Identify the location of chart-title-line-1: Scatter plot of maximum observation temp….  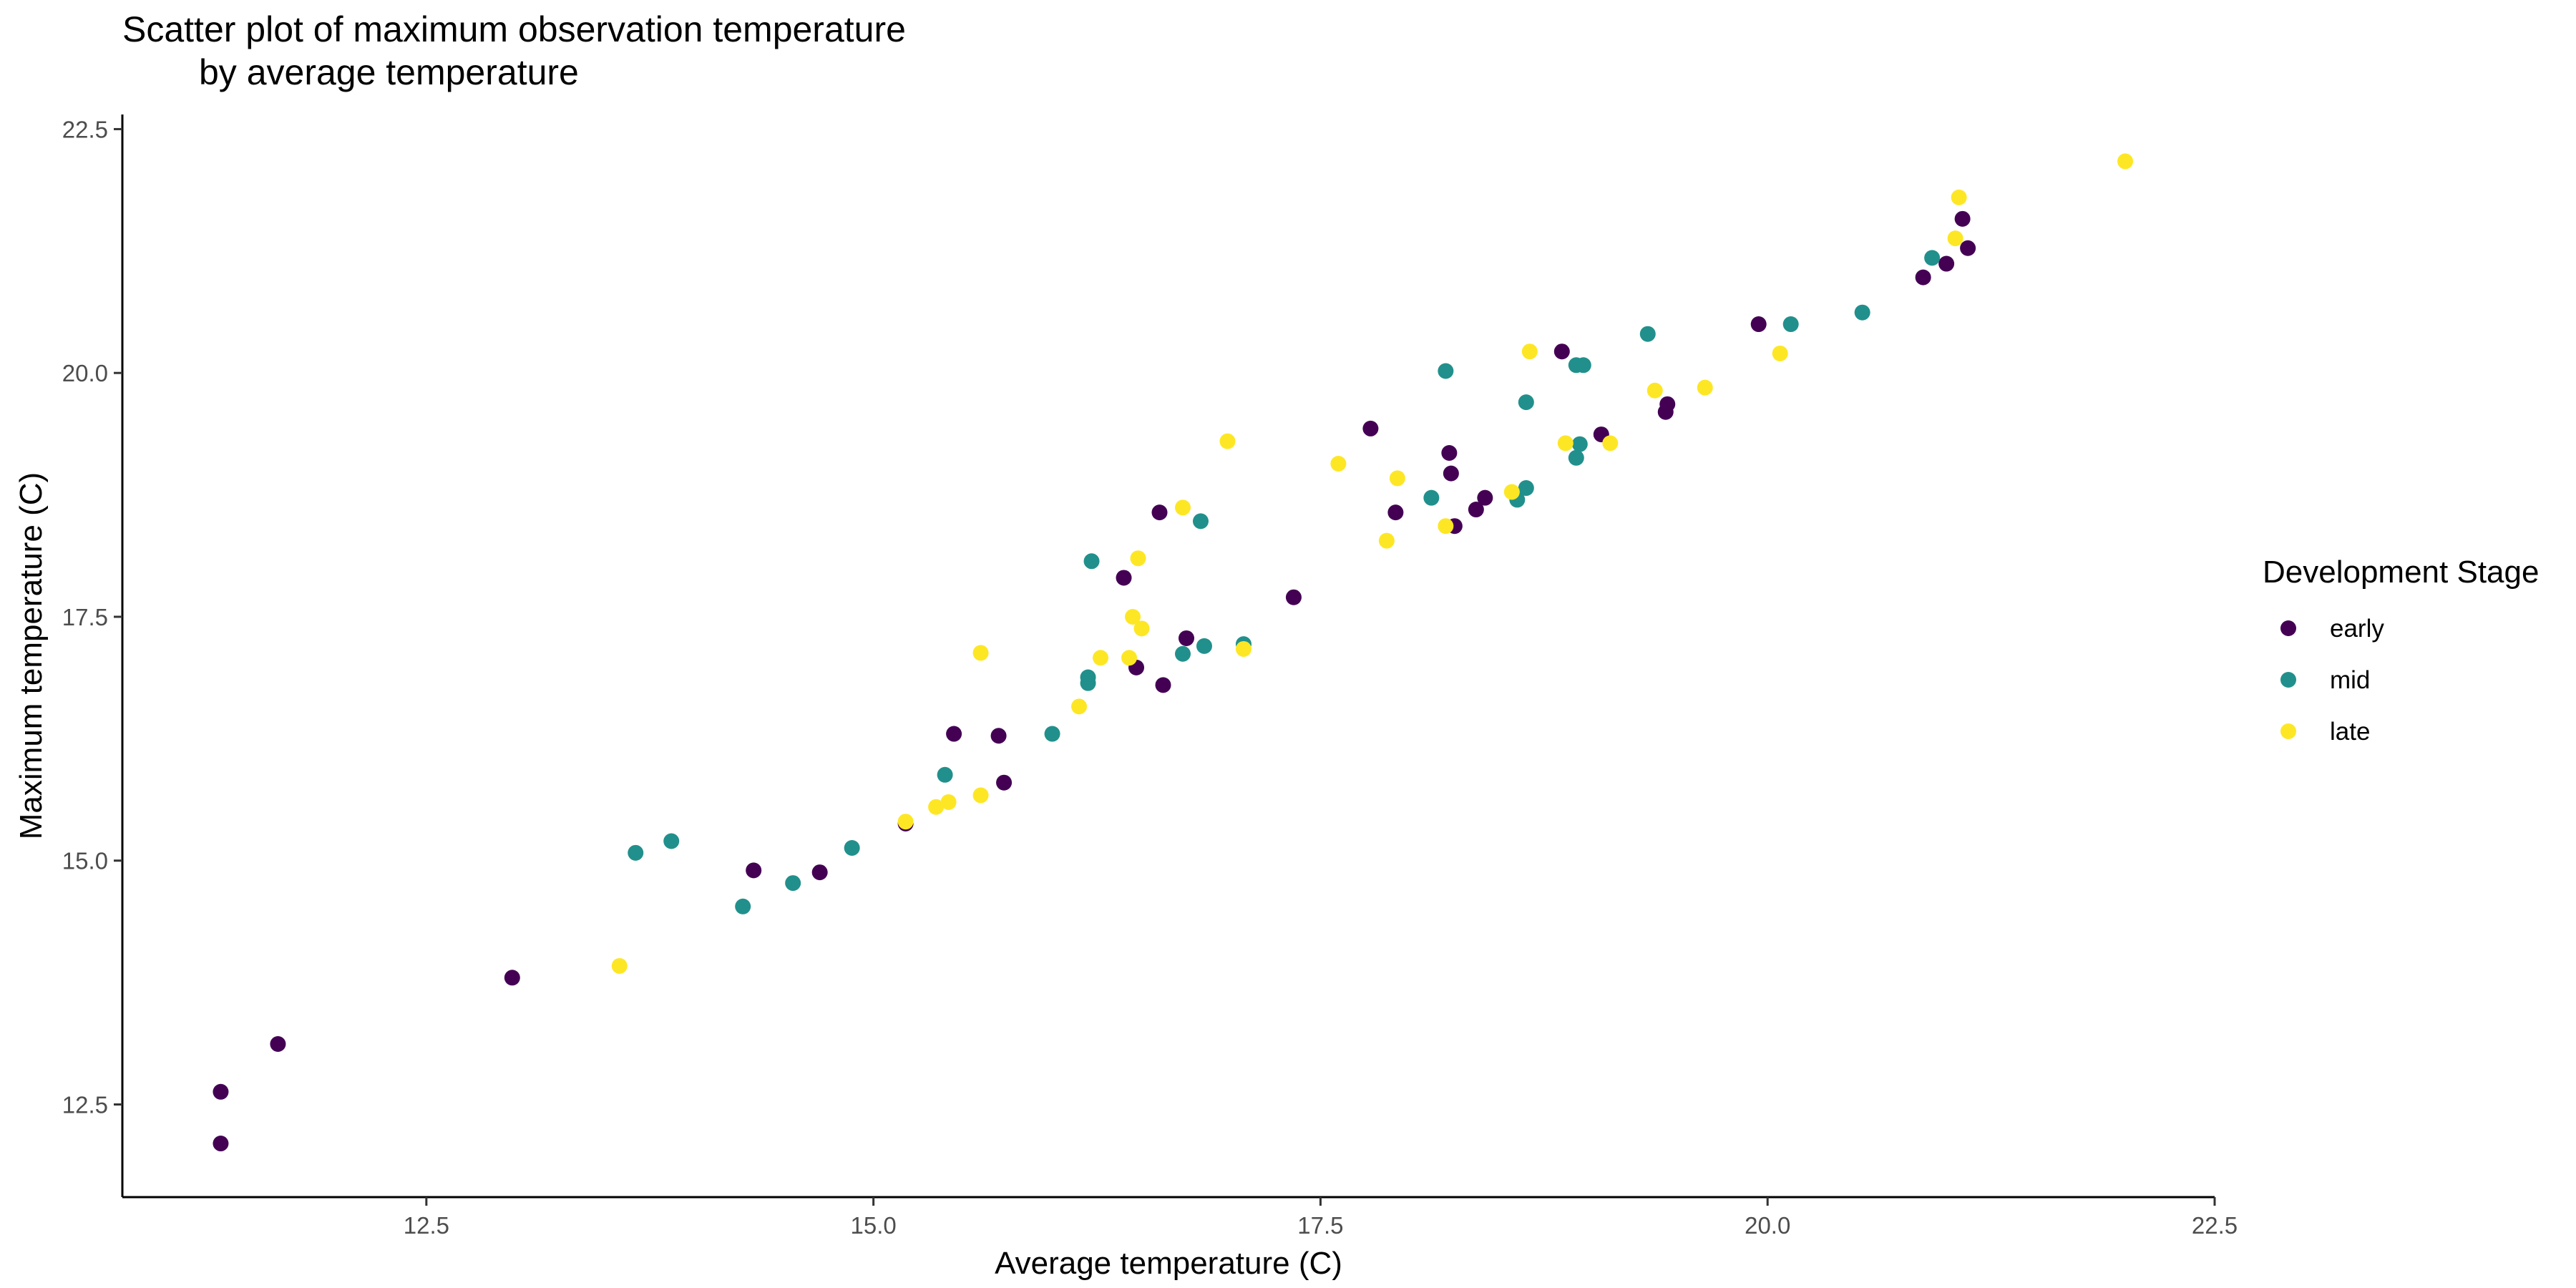
(514, 29).